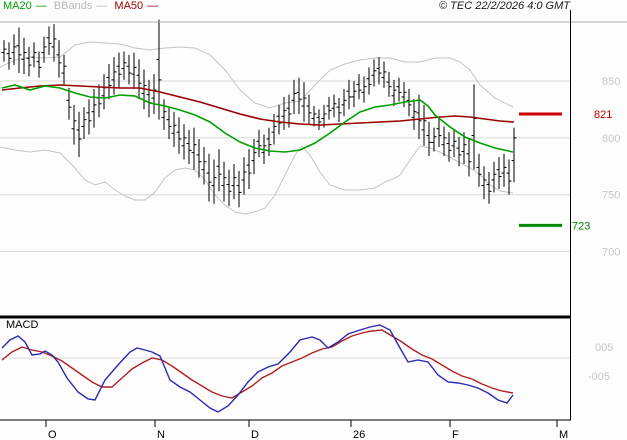  Describe the element at coordinates (257, 180) in the screenshot. I see `bollinger-lower-line` at that location.